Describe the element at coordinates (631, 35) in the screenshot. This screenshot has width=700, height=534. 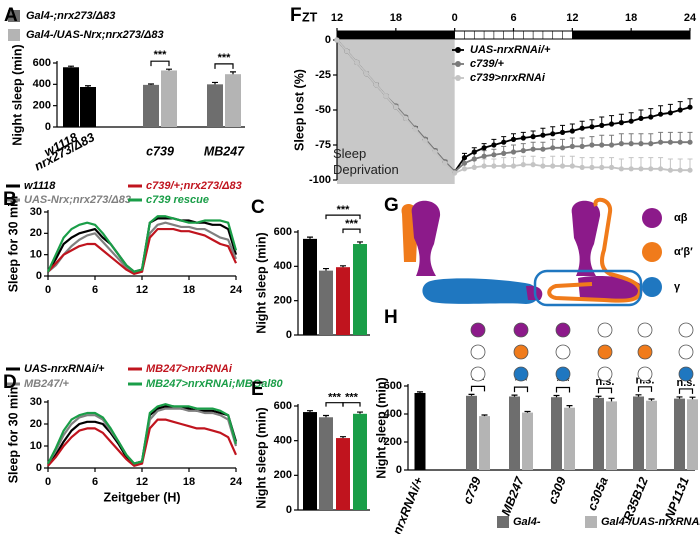
I see `dark-period` at that location.